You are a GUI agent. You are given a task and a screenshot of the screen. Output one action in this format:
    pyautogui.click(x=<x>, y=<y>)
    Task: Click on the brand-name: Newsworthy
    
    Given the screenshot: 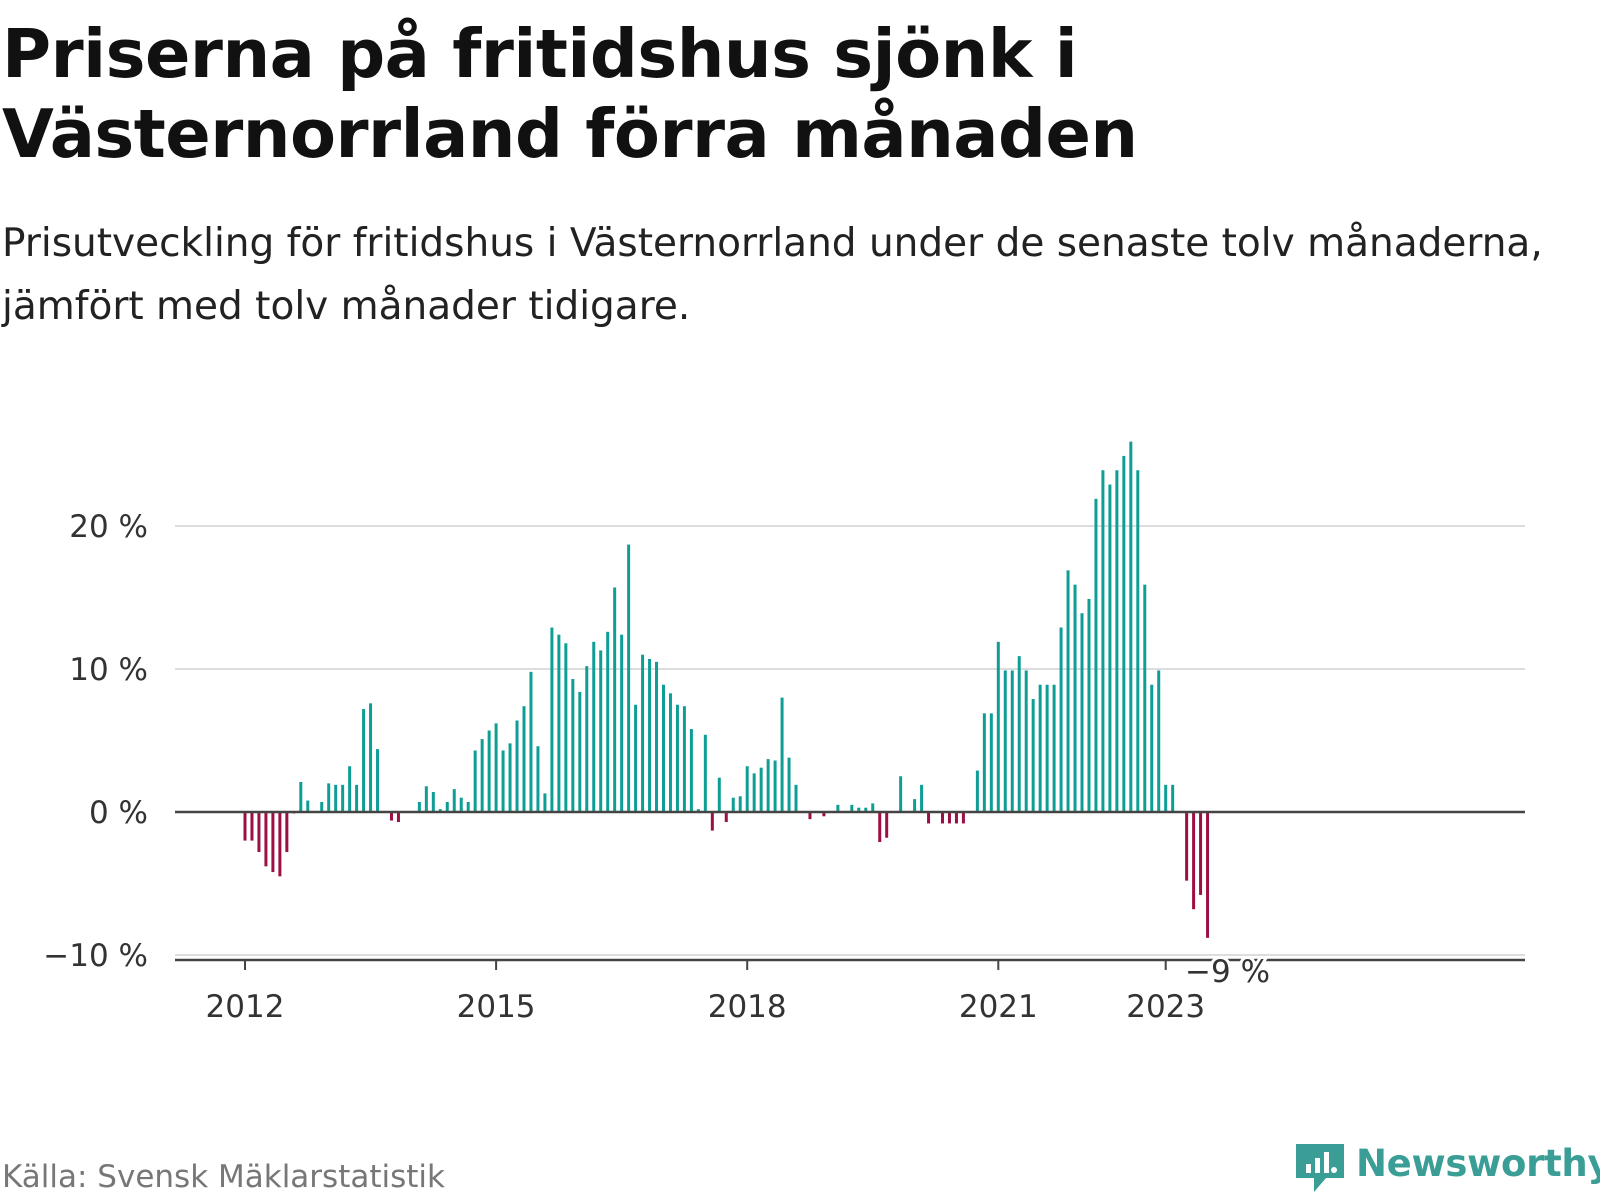 What is the action you would take?
    pyautogui.click(x=1478, y=1163)
    